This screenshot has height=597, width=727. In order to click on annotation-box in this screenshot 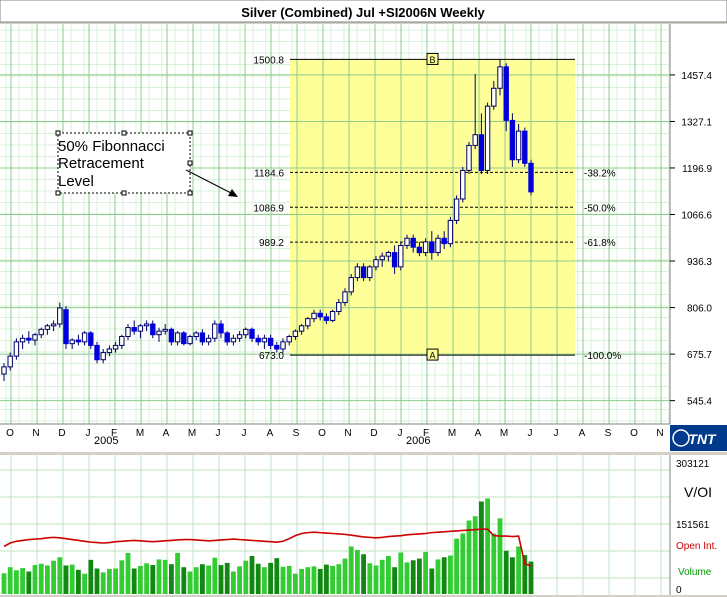, I will do `click(124, 163)`.